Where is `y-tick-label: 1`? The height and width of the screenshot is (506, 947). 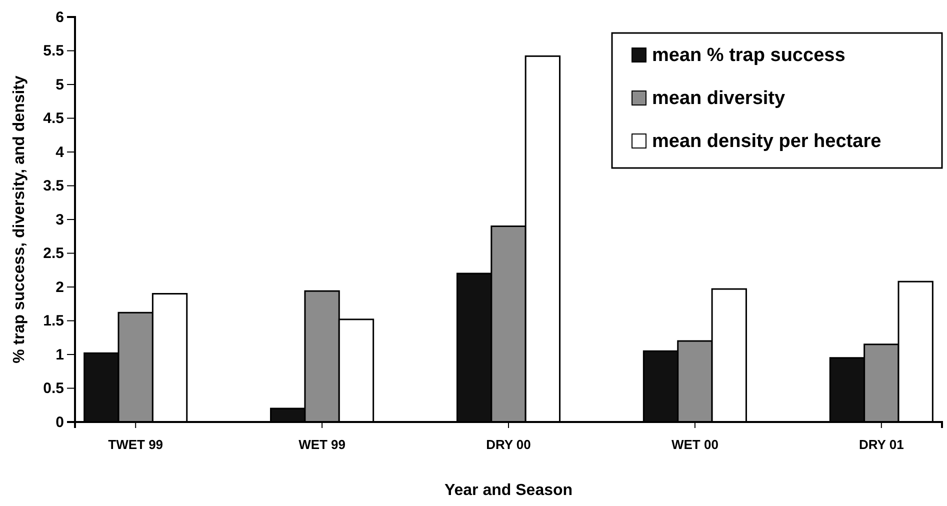
y-tick-label: 1 is located at coordinates (60, 355).